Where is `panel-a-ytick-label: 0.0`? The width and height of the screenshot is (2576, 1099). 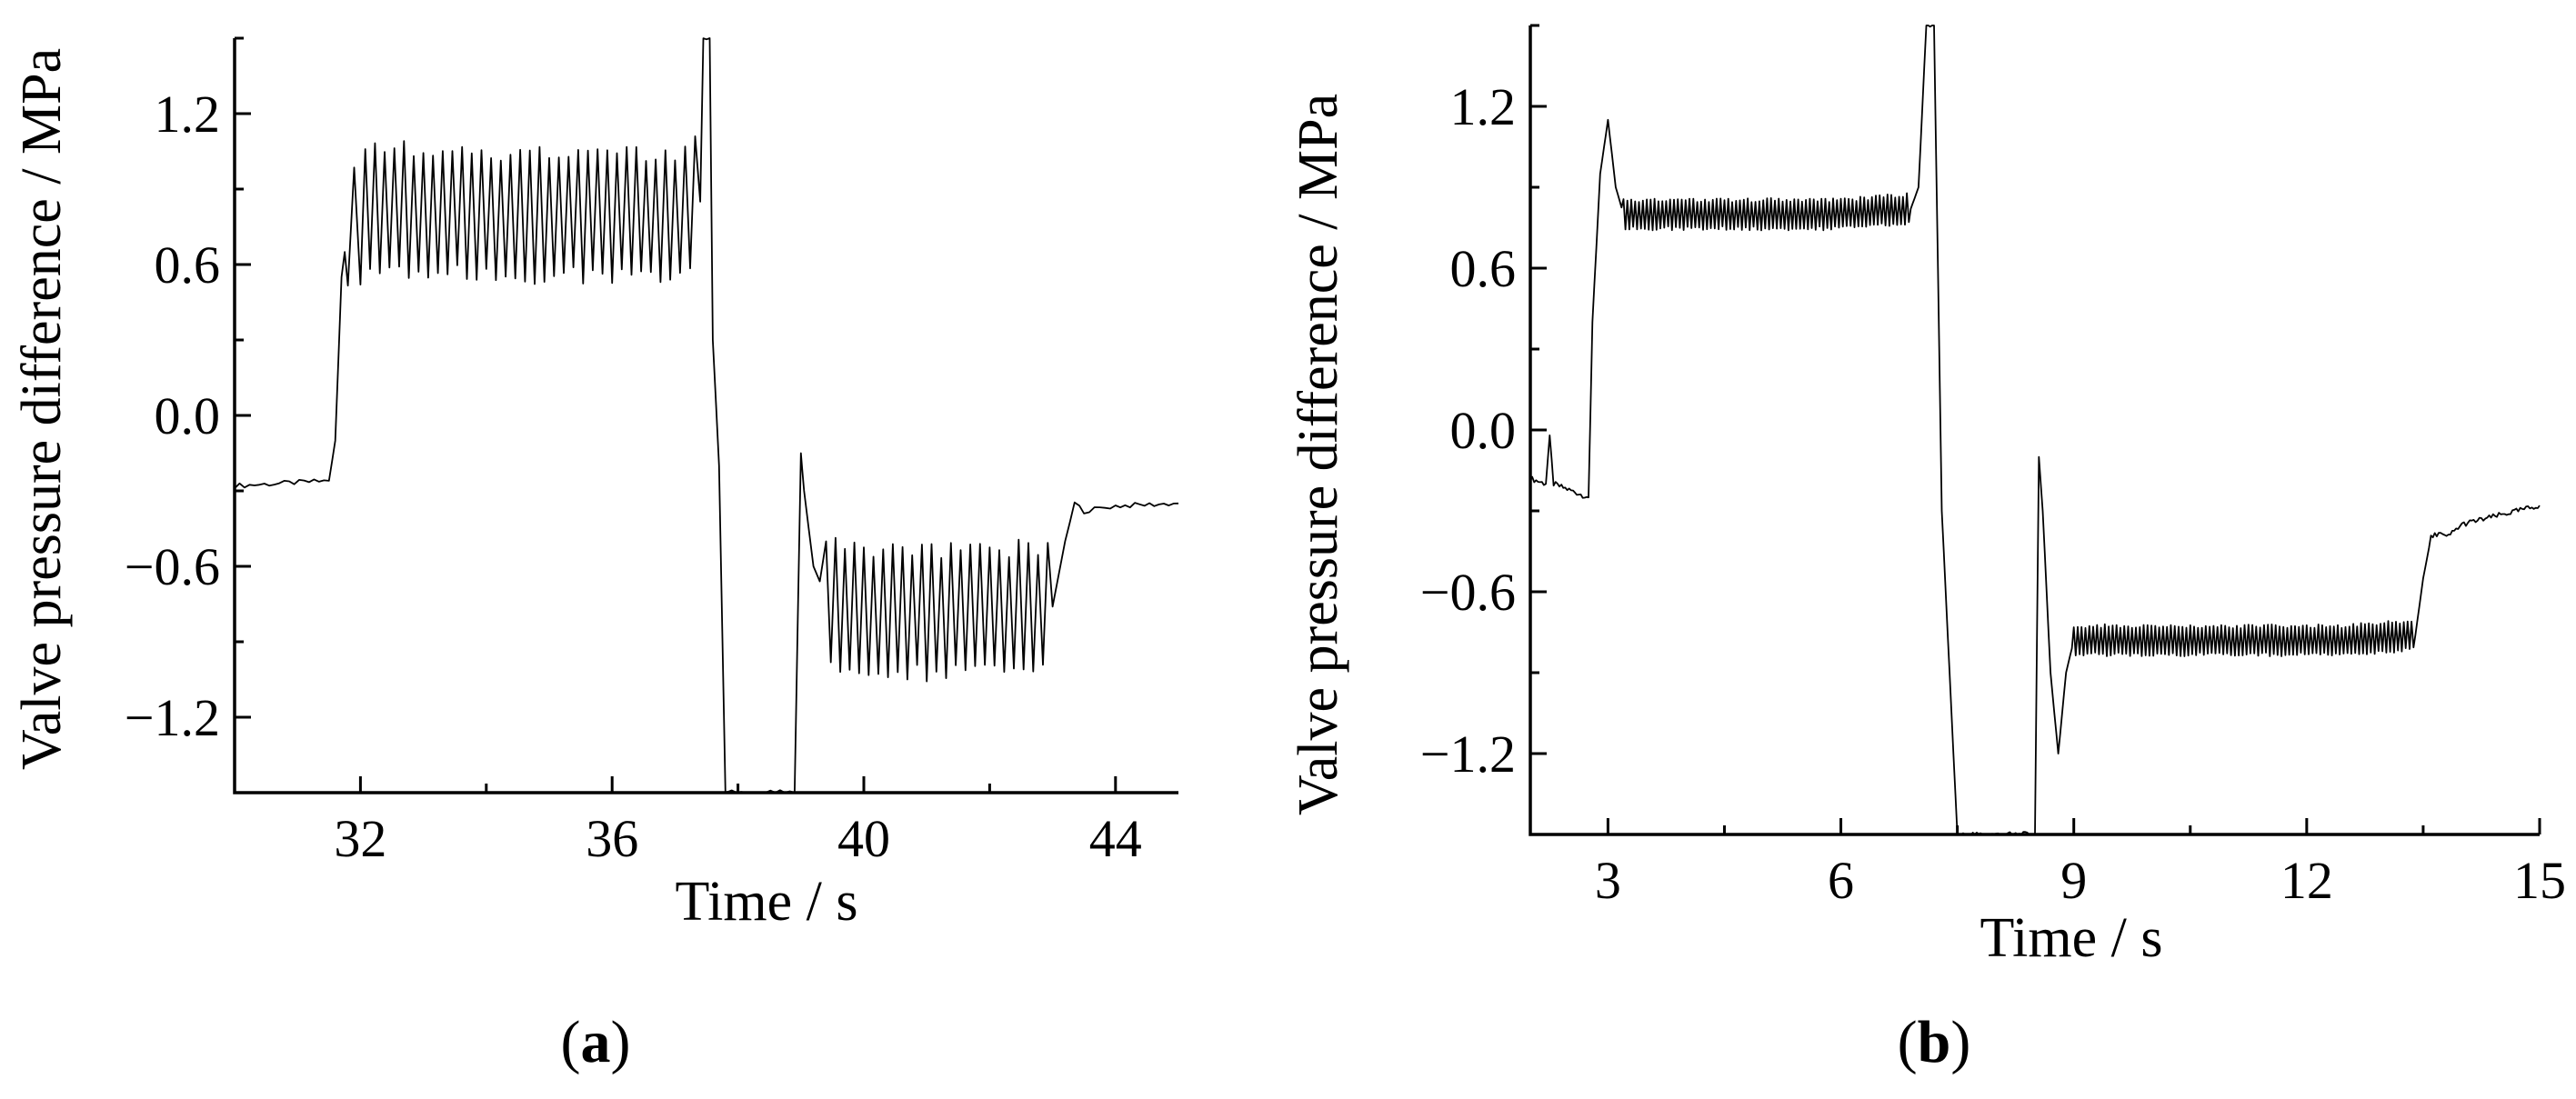
panel-a-ytick-label: 0.0 is located at coordinates (188, 416).